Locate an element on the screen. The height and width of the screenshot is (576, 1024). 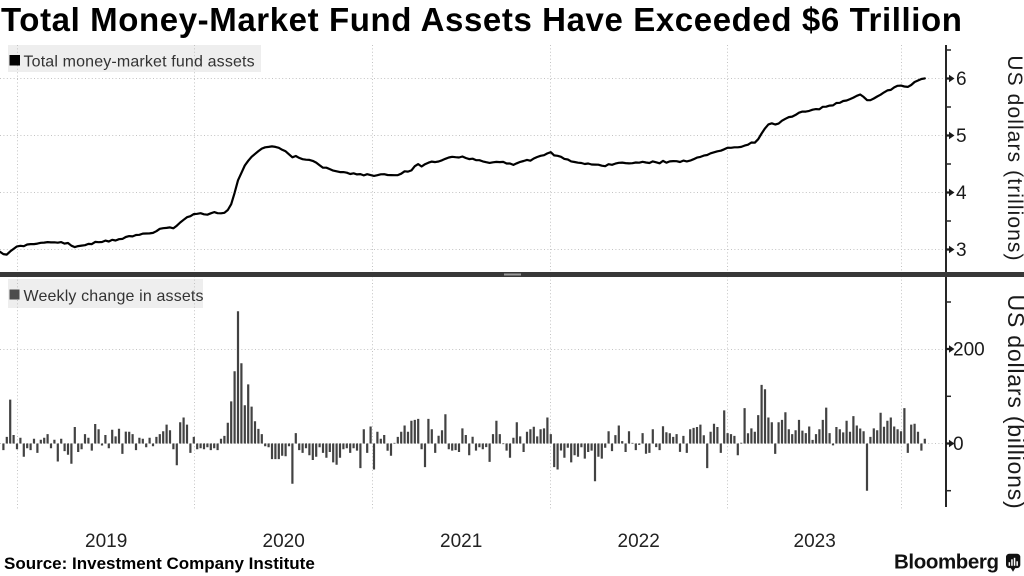
svg-text: 2021 is located at coordinates (461, 541).